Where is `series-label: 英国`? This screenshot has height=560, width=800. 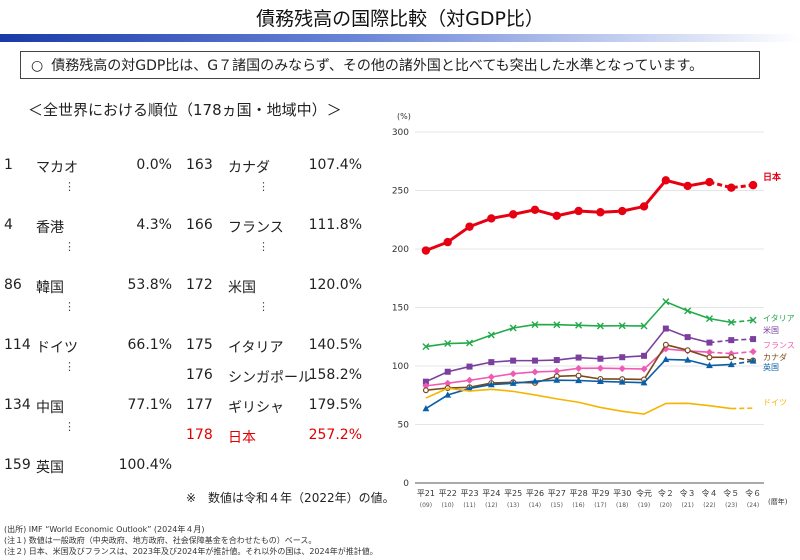
series-label: 英国 is located at coordinates (771, 367).